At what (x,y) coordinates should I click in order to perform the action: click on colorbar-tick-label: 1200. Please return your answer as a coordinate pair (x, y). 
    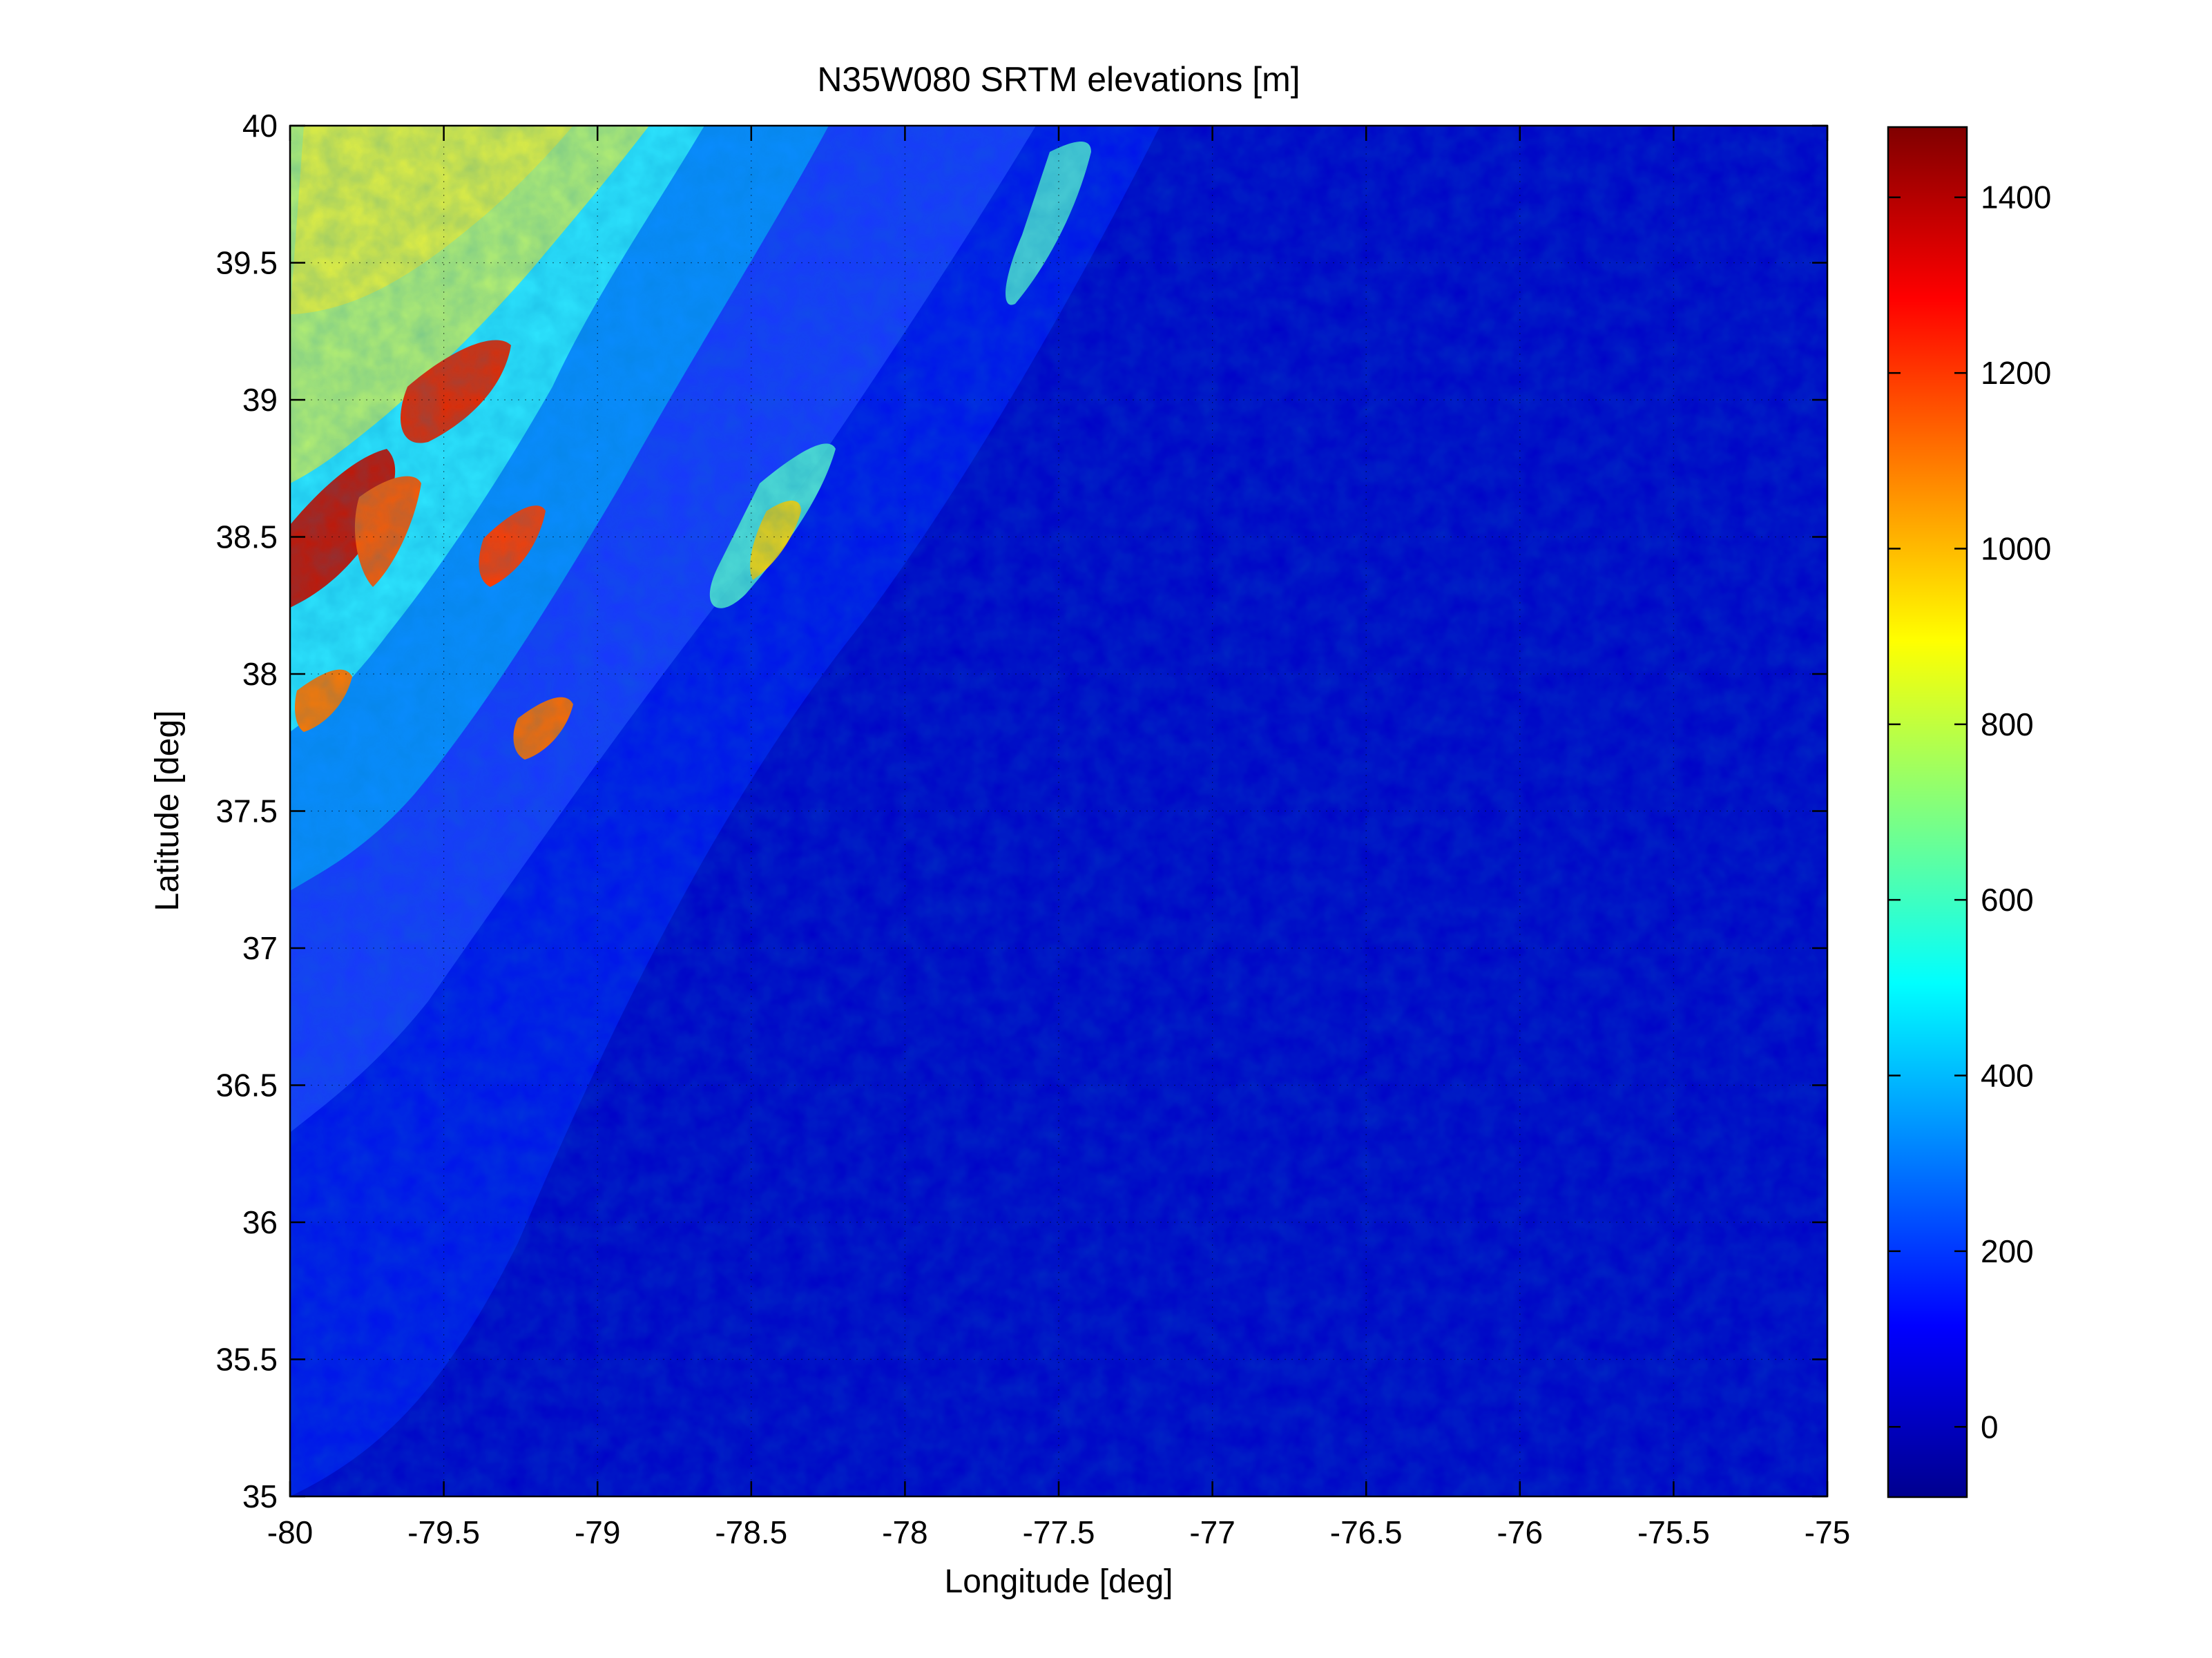
    Looking at the image, I should click on (2016, 373).